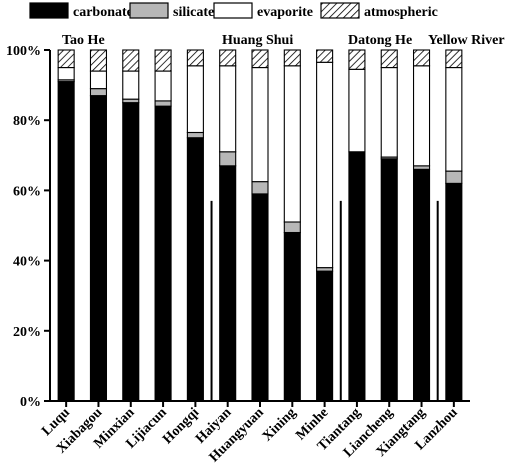 The image size is (512, 471). I want to click on bar-segment-evaporite-haiyan, so click(228, 109).